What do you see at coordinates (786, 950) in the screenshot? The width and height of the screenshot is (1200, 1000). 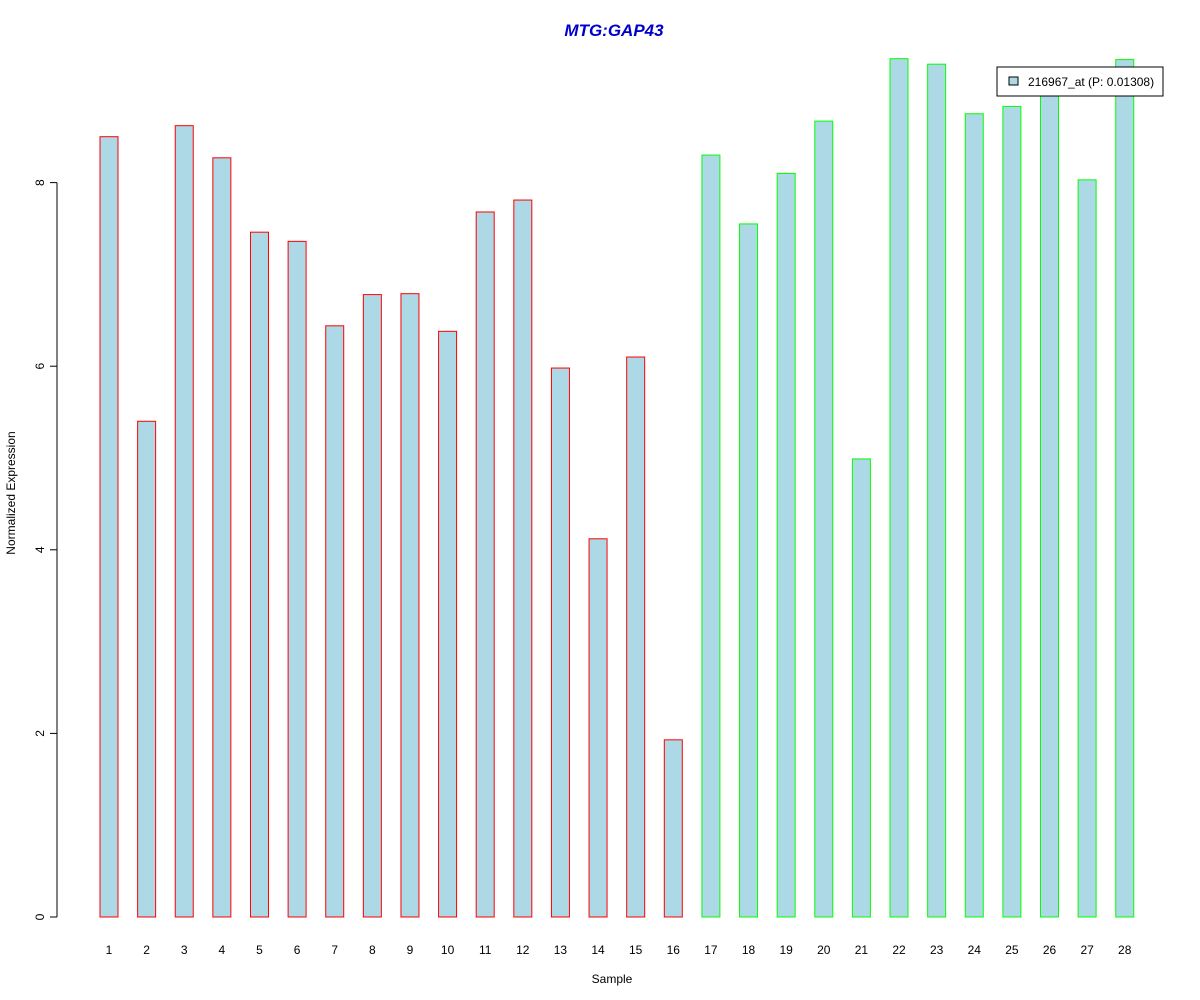 I see `x-tick-label: 19` at bounding box center [786, 950].